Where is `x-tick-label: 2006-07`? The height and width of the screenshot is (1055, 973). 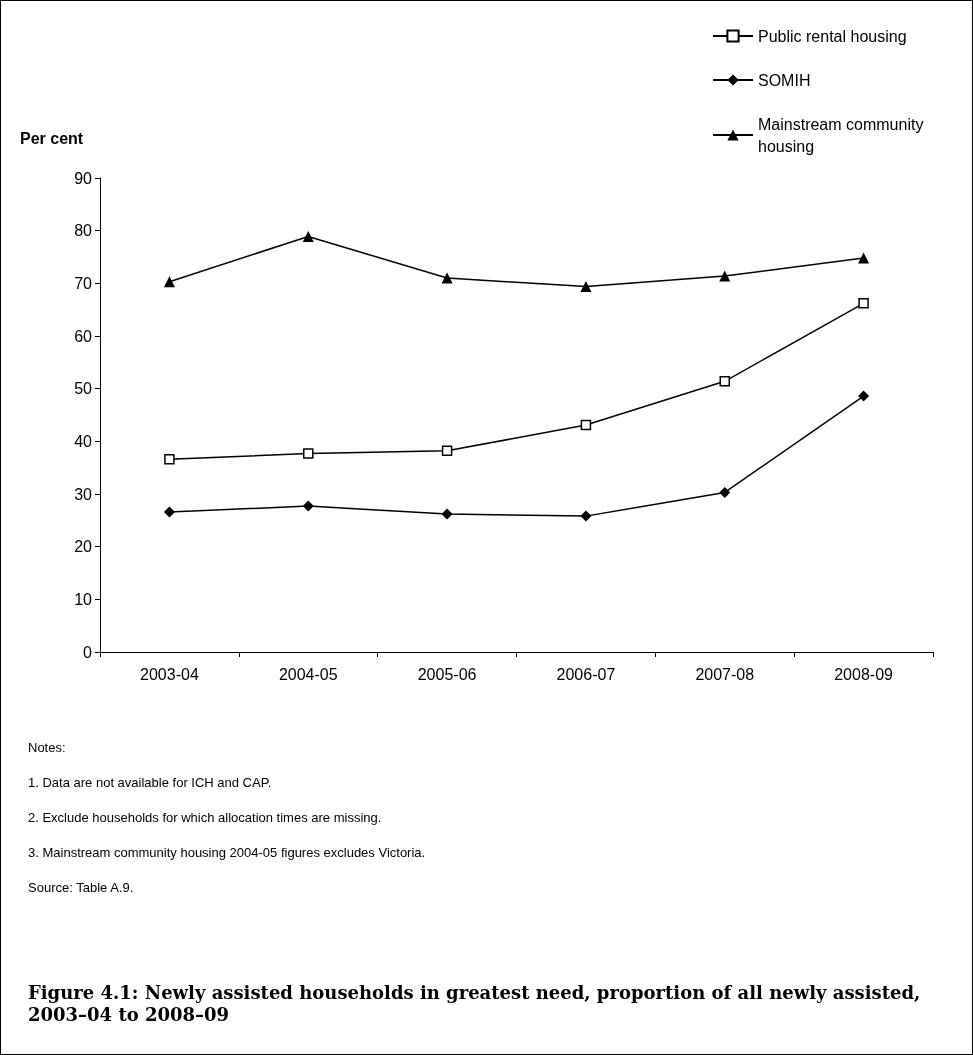
x-tick-label: 2006-07 is located at coordinates (586, 674).